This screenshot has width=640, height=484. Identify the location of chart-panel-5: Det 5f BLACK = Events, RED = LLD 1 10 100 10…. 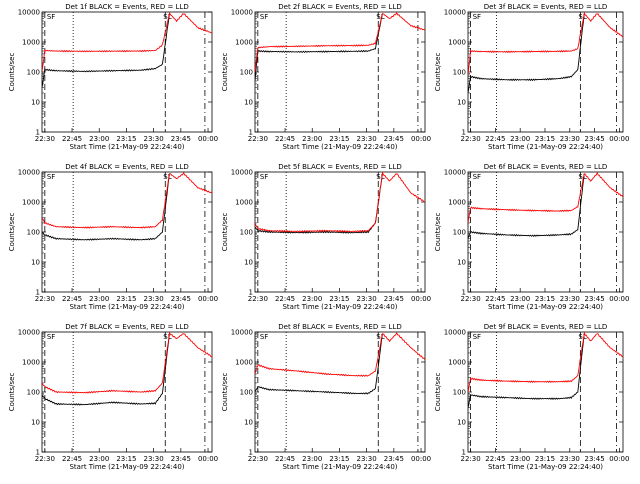
(326, 237).